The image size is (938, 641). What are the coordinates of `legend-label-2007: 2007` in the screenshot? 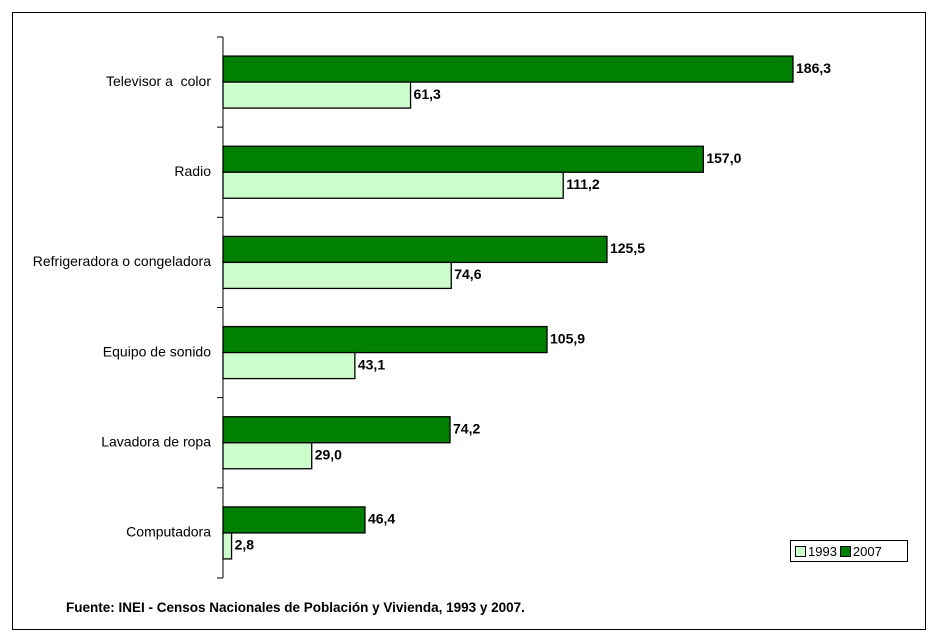 It's located at (867, 551).